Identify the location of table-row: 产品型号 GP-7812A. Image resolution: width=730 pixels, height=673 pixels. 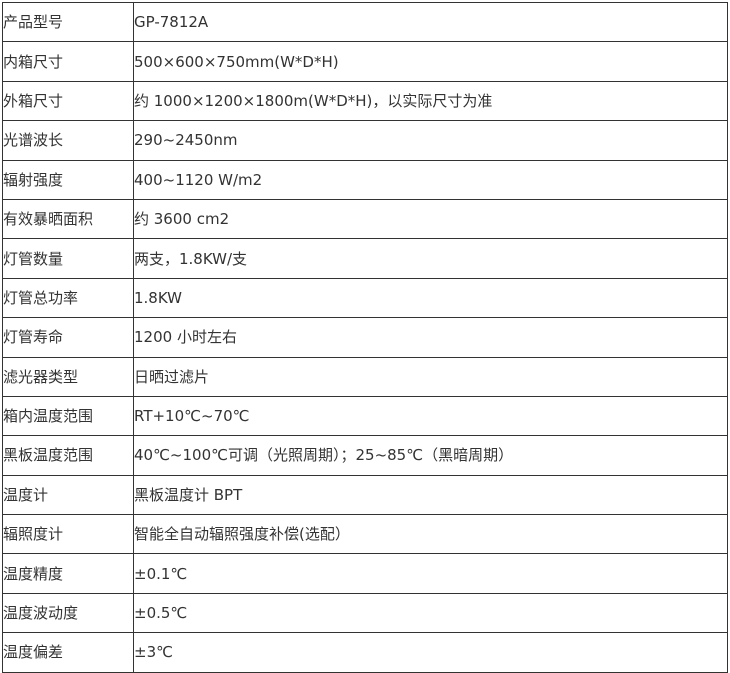
(365, 22).